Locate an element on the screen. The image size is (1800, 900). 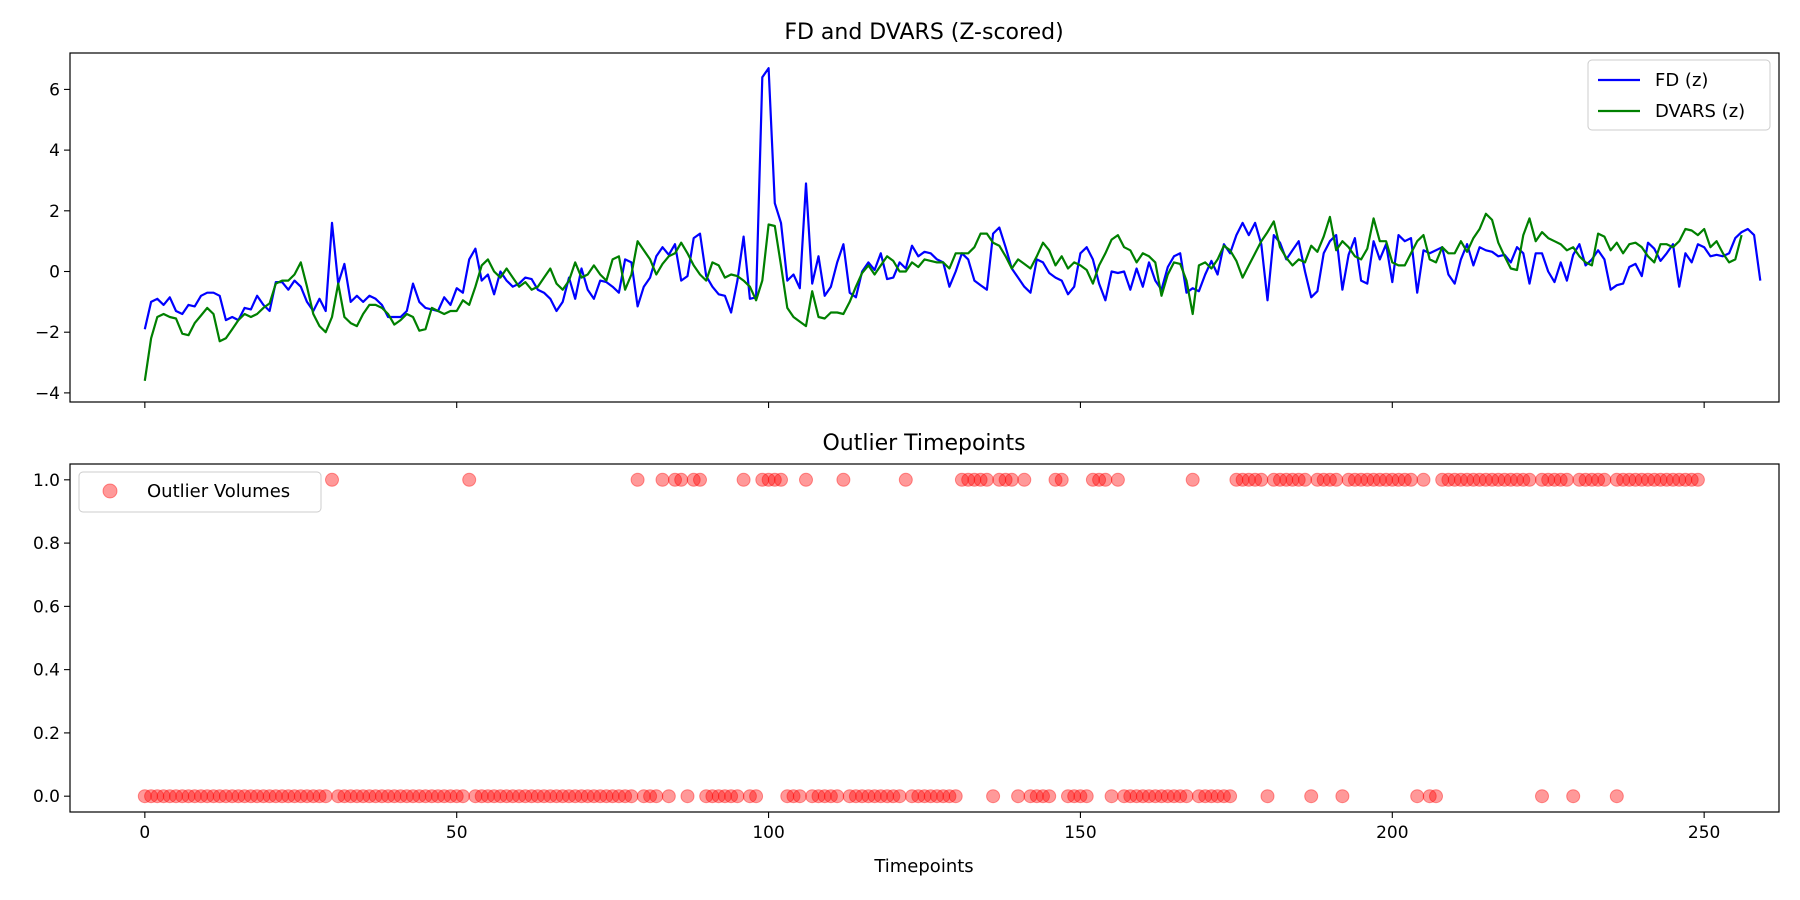
top-legend: FD (z) DVARS (z) is located at coordinates (1679, 95).